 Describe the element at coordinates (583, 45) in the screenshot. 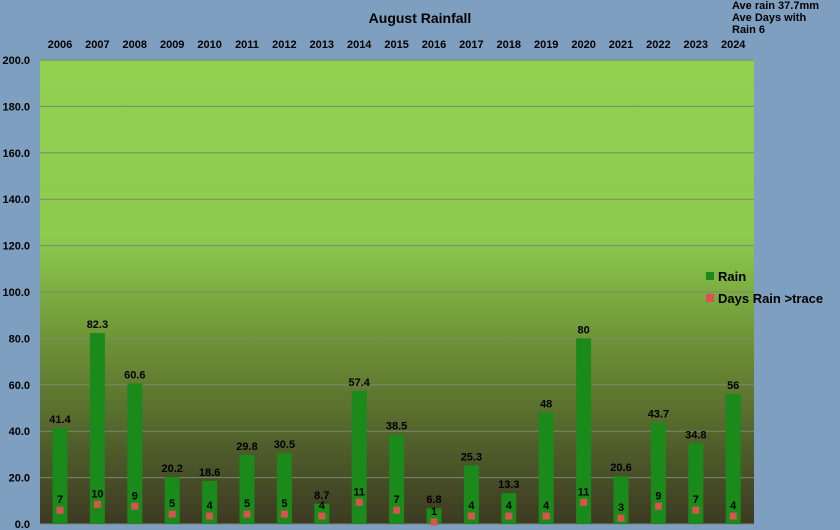

I see `x-tick-label: 2020` at that location.